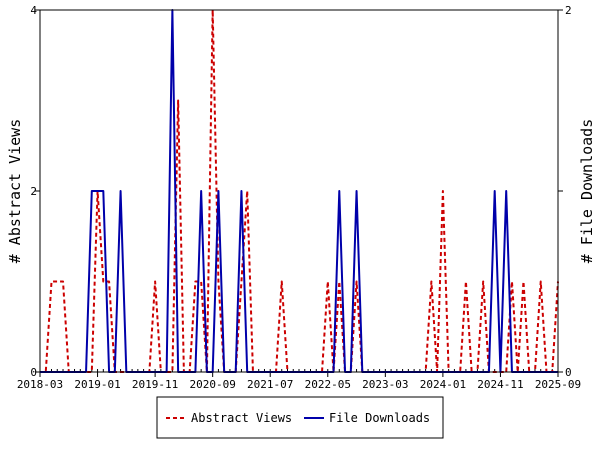 Image resolution: width=600 pixels, height=450 pixels. Describe the element at coordinates (443, 384) in the screenshot. I see `x-tick-label: 2024-01` at that location.